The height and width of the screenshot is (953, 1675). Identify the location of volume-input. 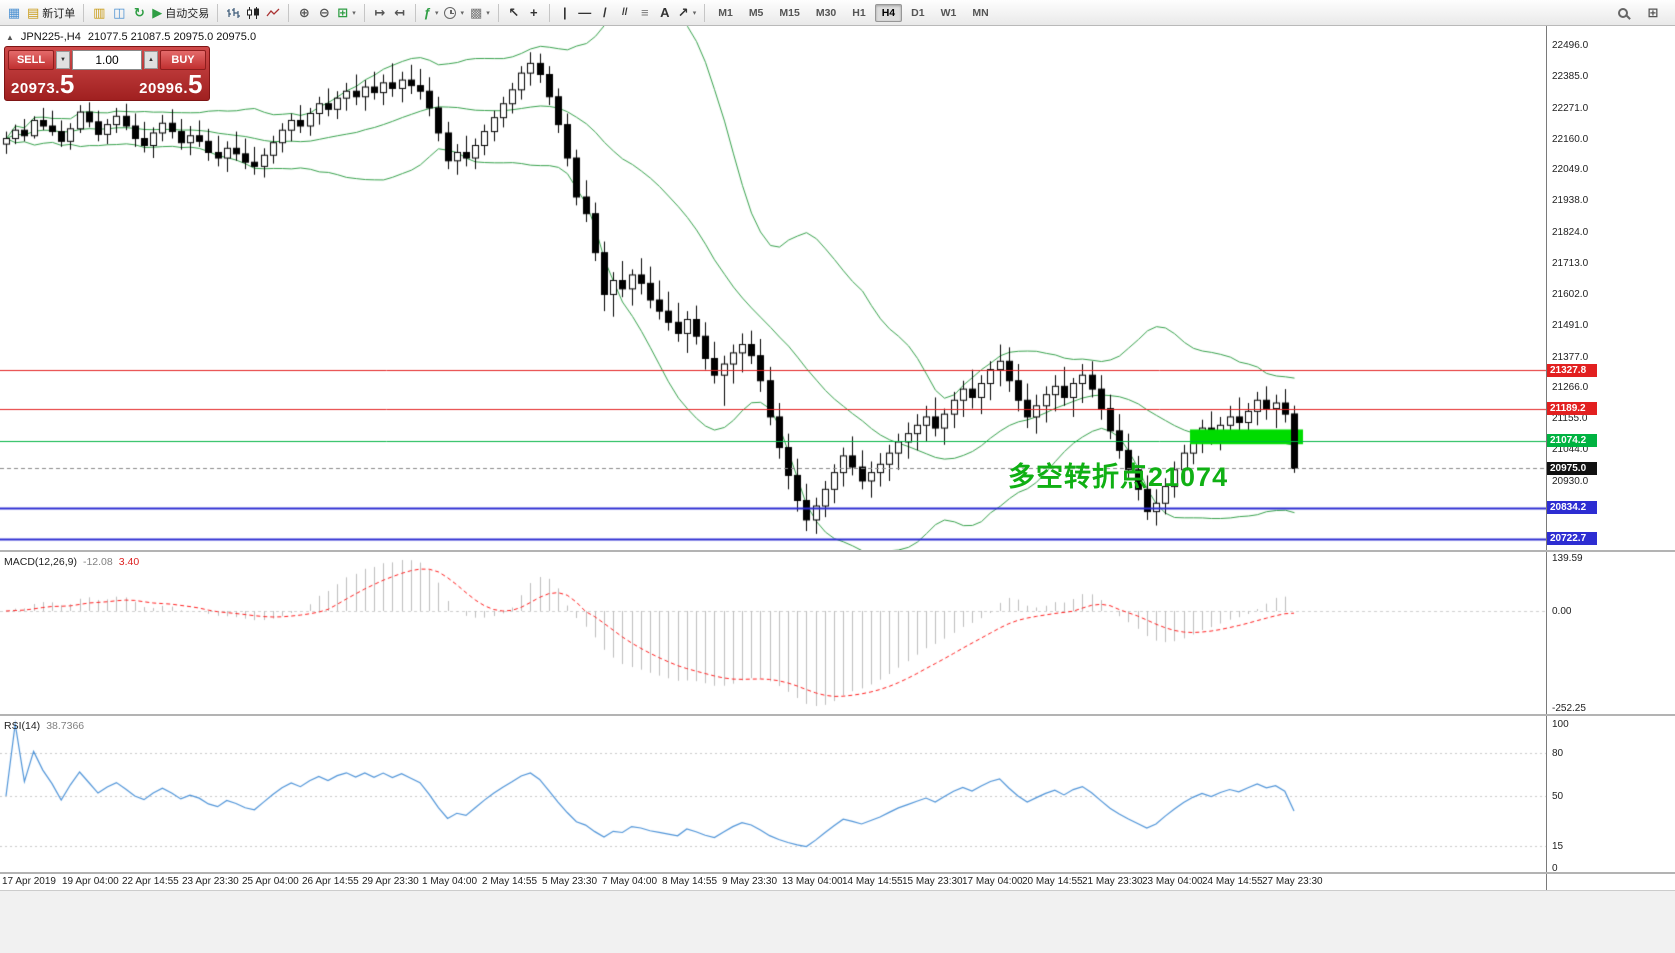
(107, 60).